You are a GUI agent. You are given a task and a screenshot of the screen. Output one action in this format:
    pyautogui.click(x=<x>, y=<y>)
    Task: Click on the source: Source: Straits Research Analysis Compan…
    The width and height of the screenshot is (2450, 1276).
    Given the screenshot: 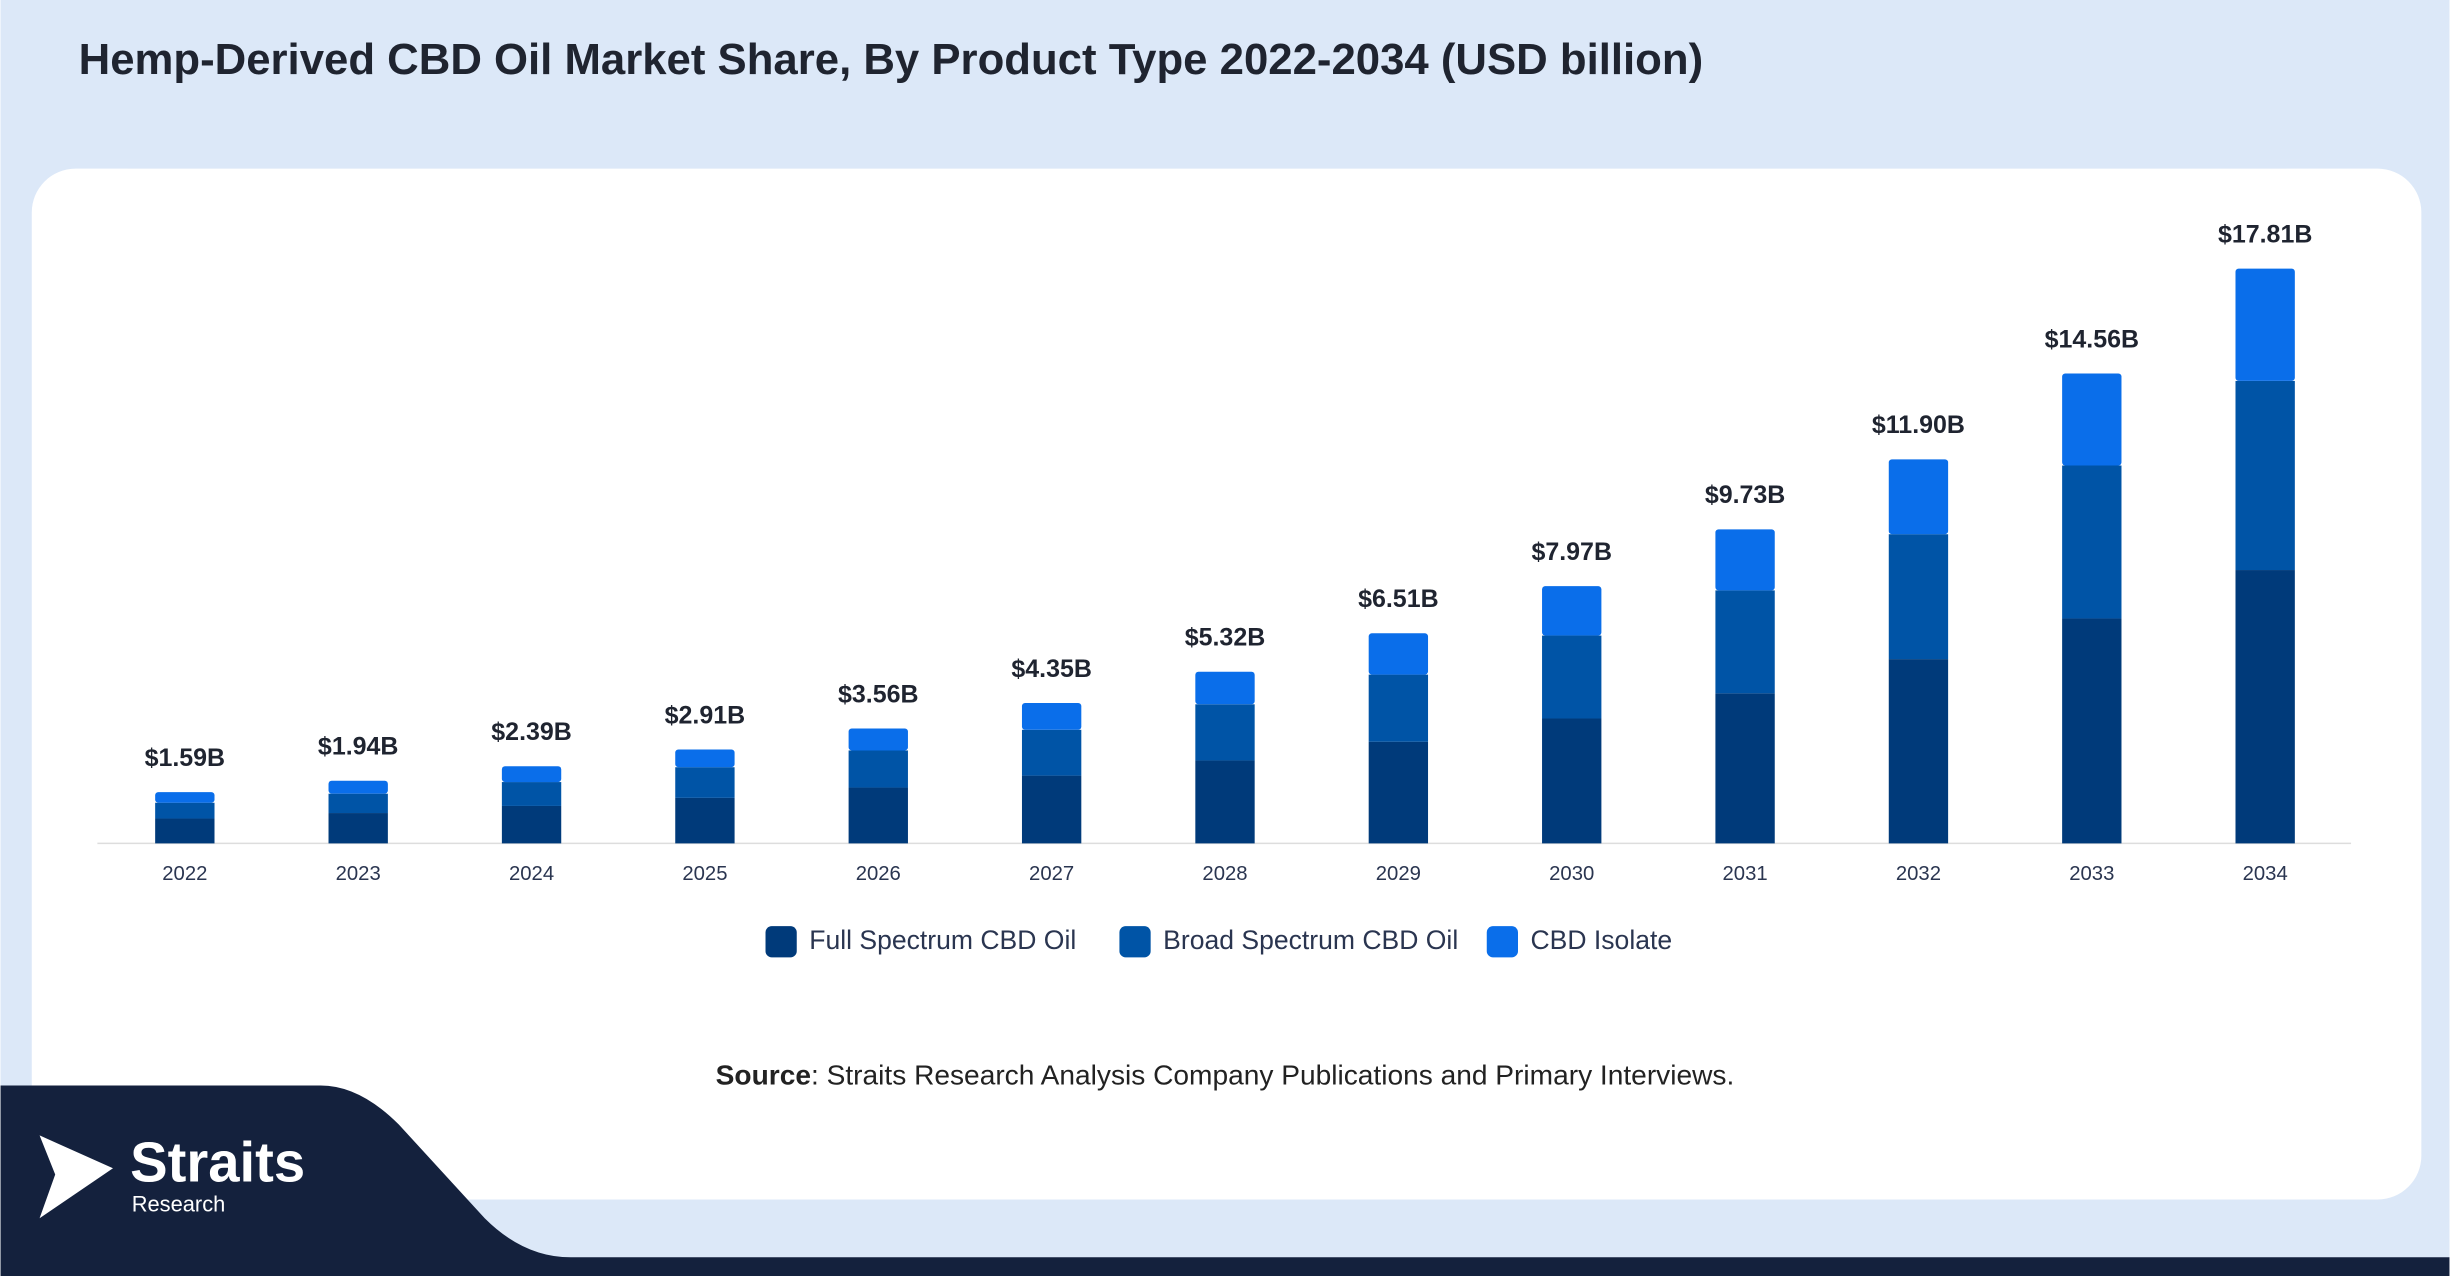 What is the action you would take?
    pyautogui.click(x=1225, y=1075)
    